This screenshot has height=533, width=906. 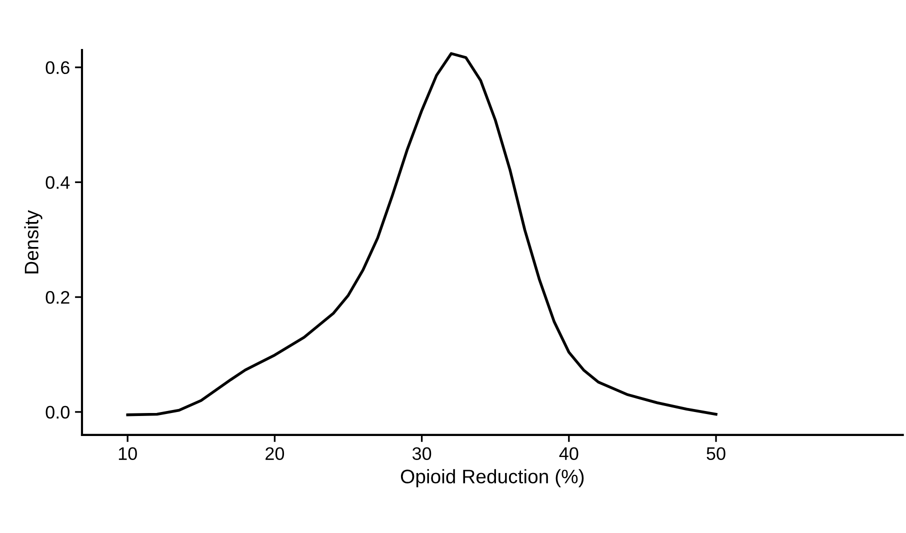 I want to click on x-tick-label: 30, so click(x=422, y=453).